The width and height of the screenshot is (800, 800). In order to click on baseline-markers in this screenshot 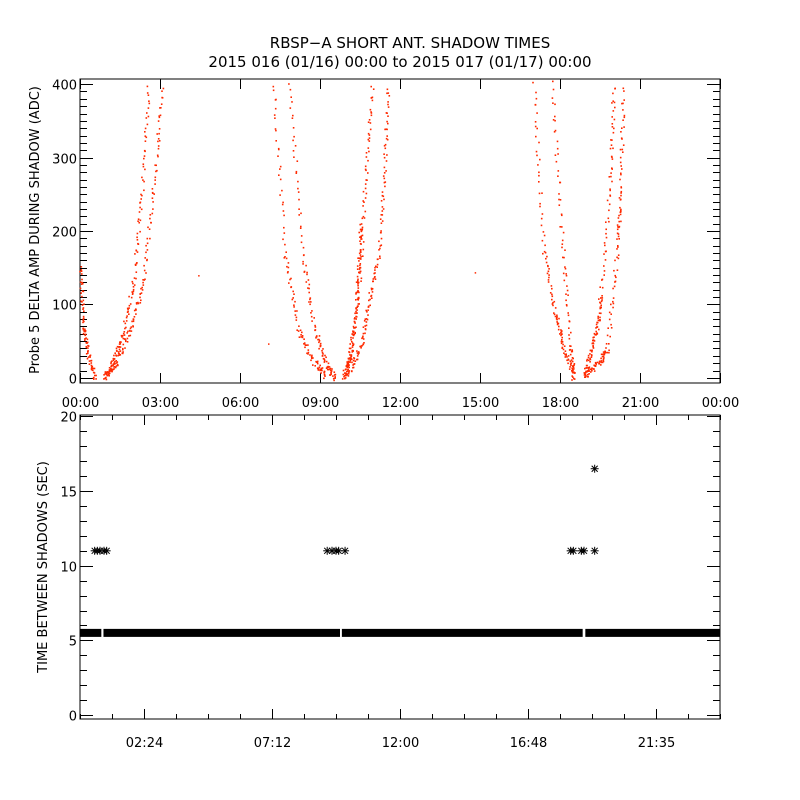, I will do `click(652, 632)`.